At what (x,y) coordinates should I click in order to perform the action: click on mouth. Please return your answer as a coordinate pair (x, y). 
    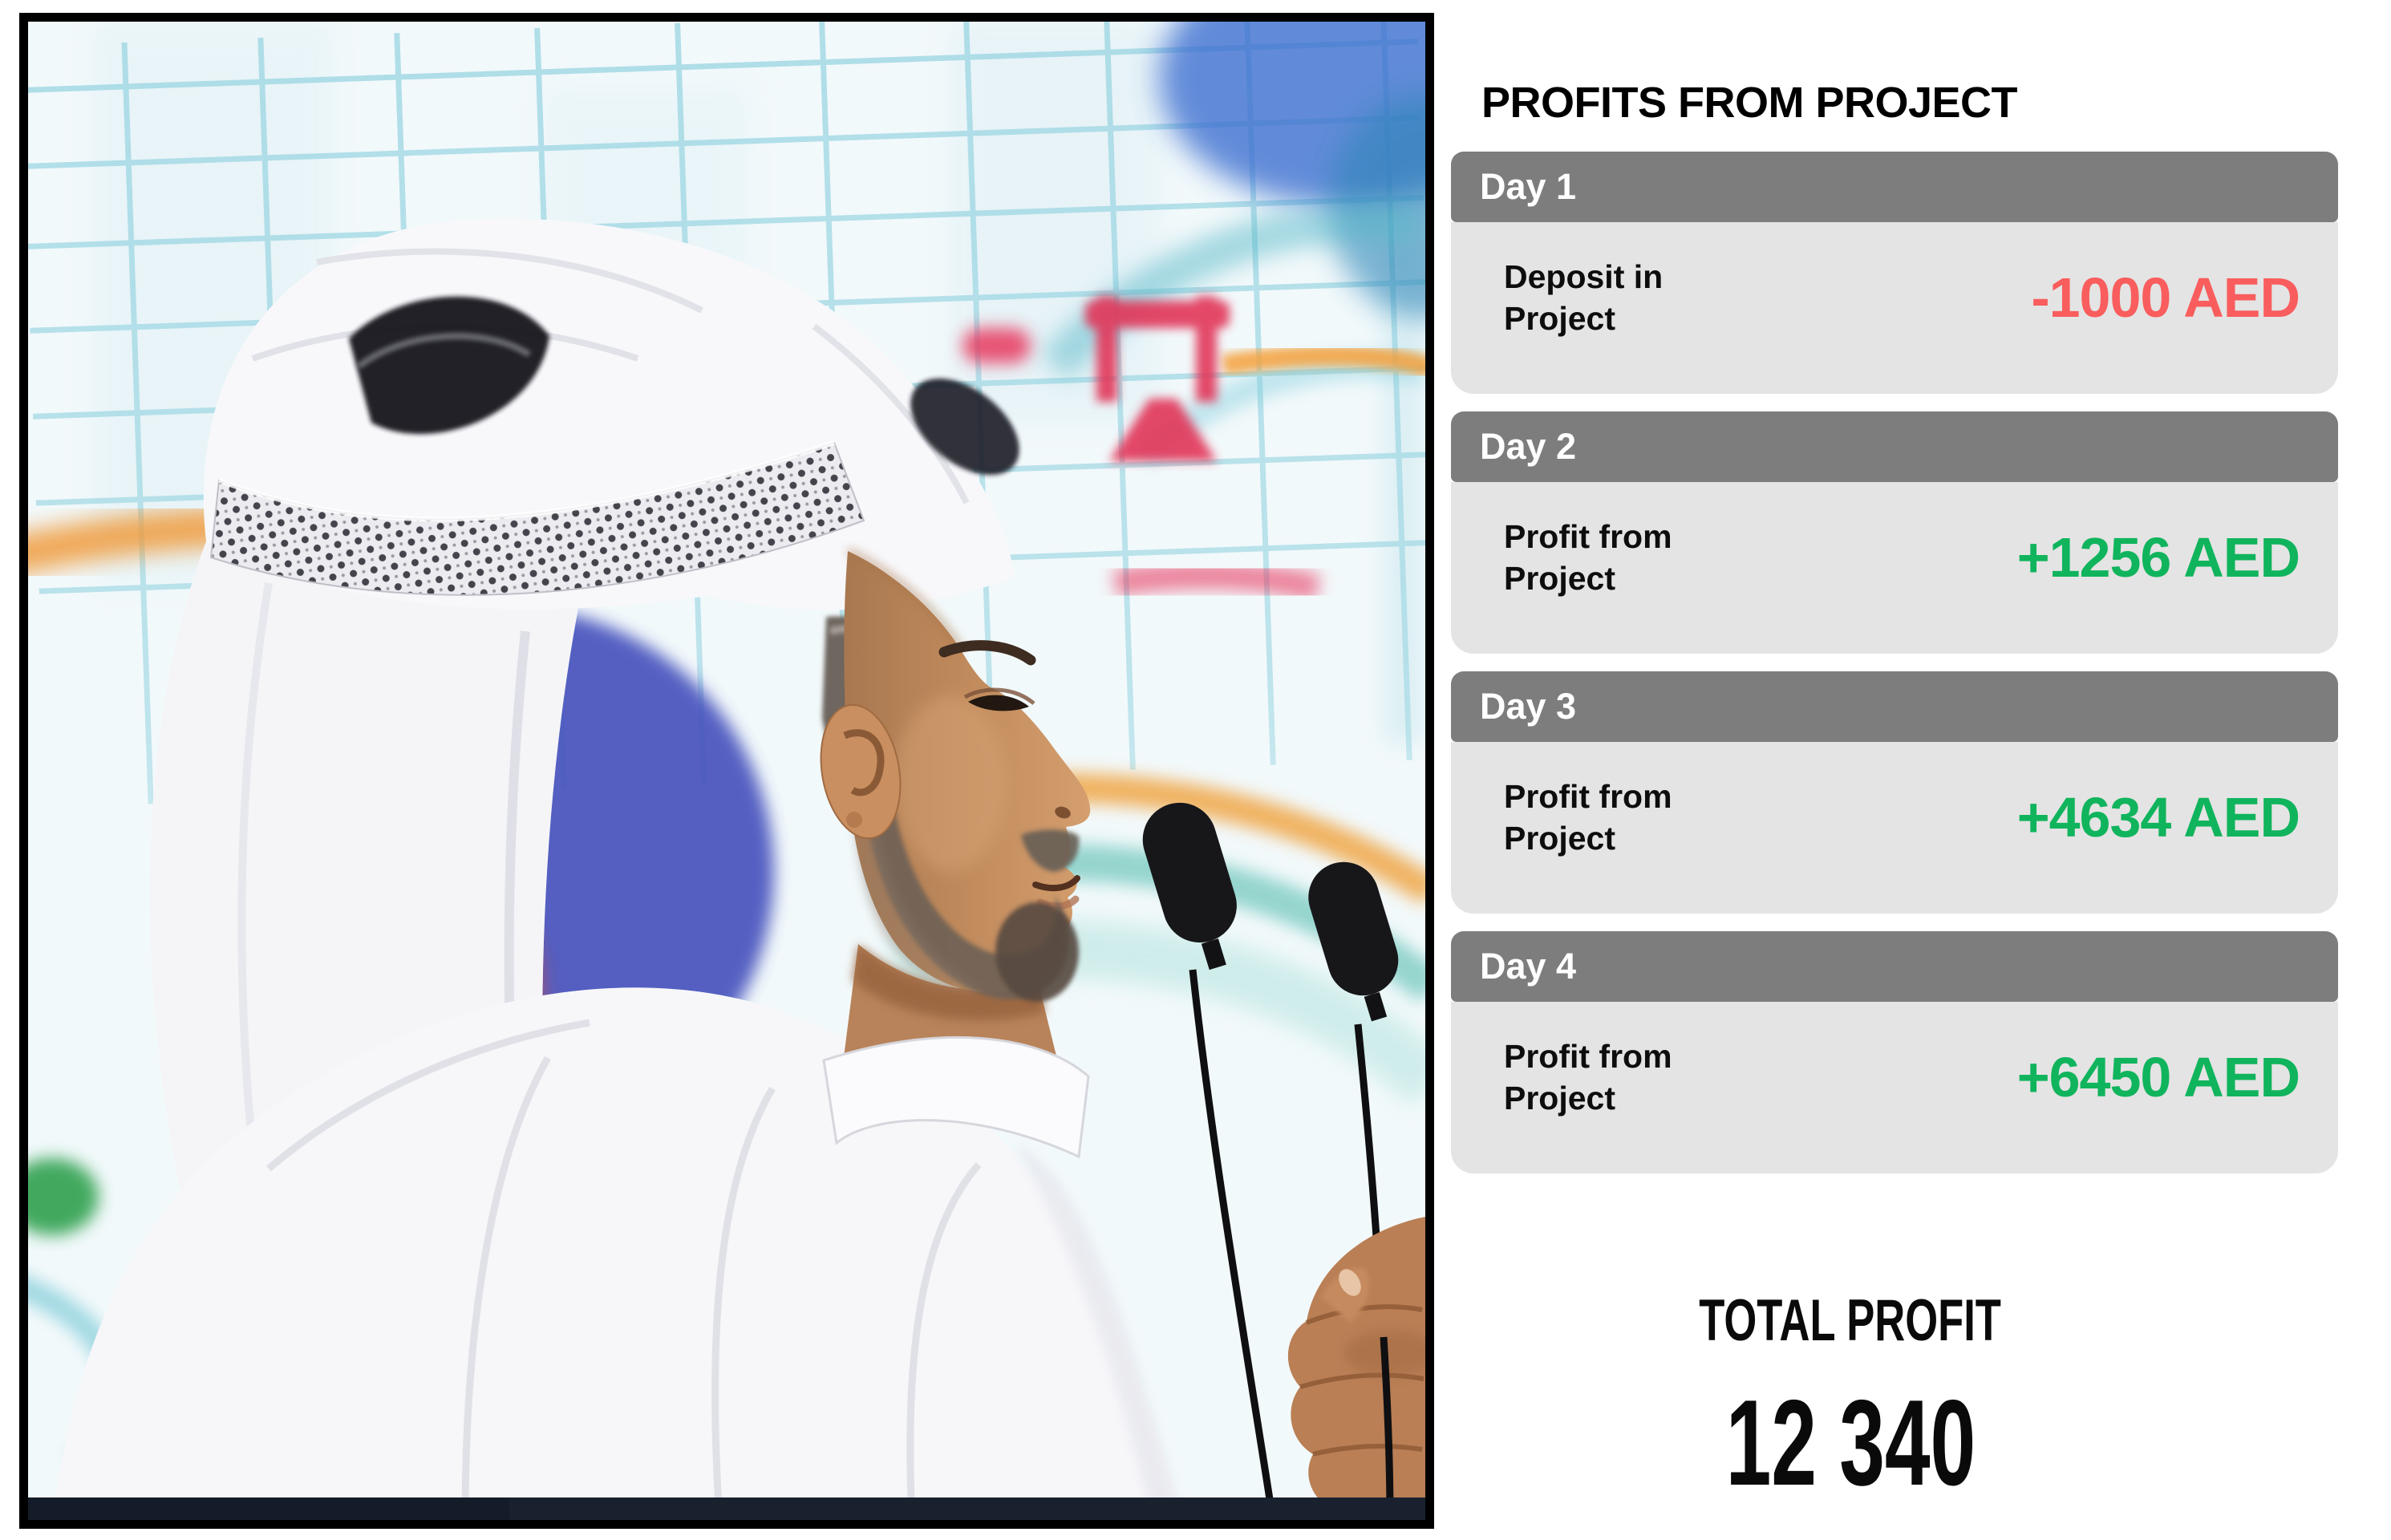
    Looking at the image, I should click on (1056, 883).